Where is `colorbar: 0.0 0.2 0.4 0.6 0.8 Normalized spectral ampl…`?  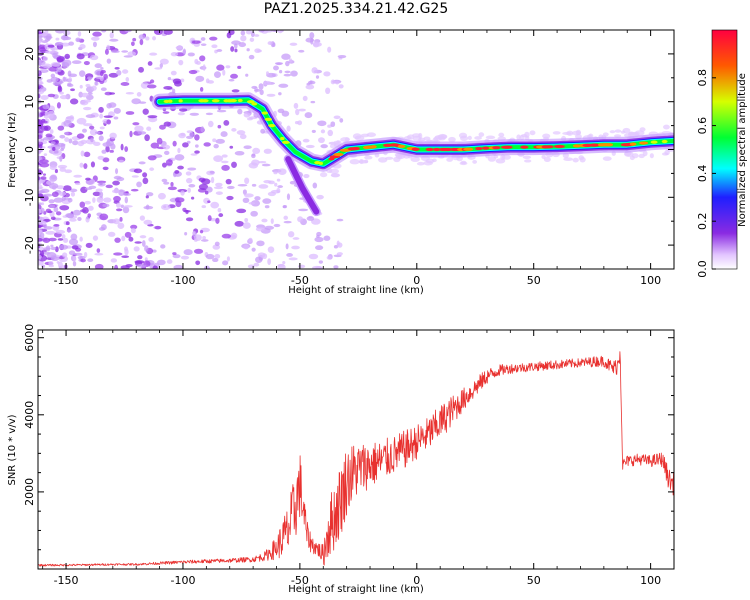
colorbar: 0.0 0.2 0.4 0.6 0.8 Normalized spectral ampl… is located at coordinates (722, 153).